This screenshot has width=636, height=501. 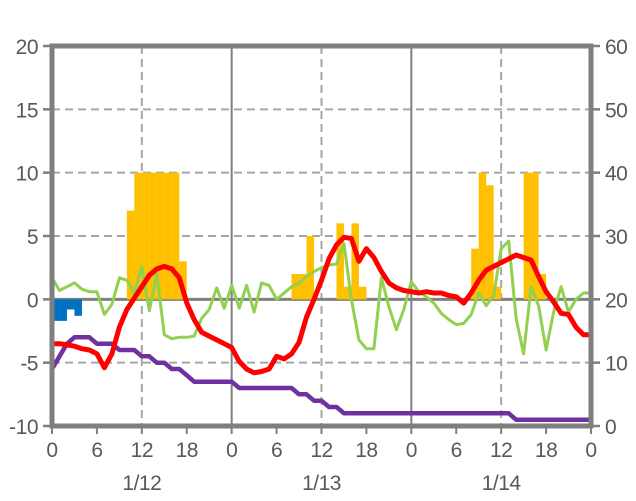 What do you see at coordinates (616, 174) in the screenshot?
I see `right-axis-label: 40` at bounding box center [616, 174].